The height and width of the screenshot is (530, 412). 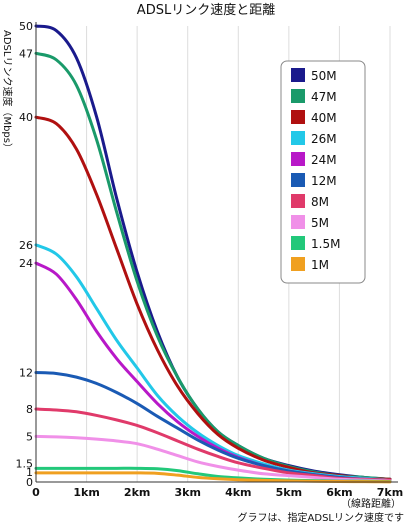 What do you see at coordinates (217, 492) in the screenshot?
I see `x-tick-labels: 0 1km 2km 3km 4km 5km 6km 7km` at bounding box center [217, 492].